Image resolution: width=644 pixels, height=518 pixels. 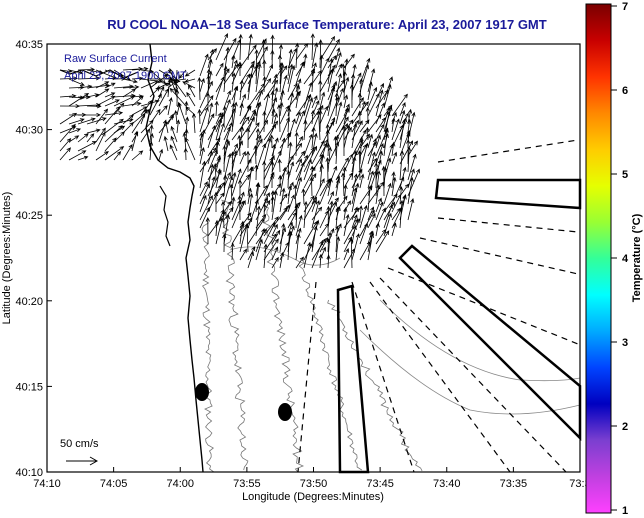 I want to click on y-tick-label: 40:30, so click(x=29, y=131).